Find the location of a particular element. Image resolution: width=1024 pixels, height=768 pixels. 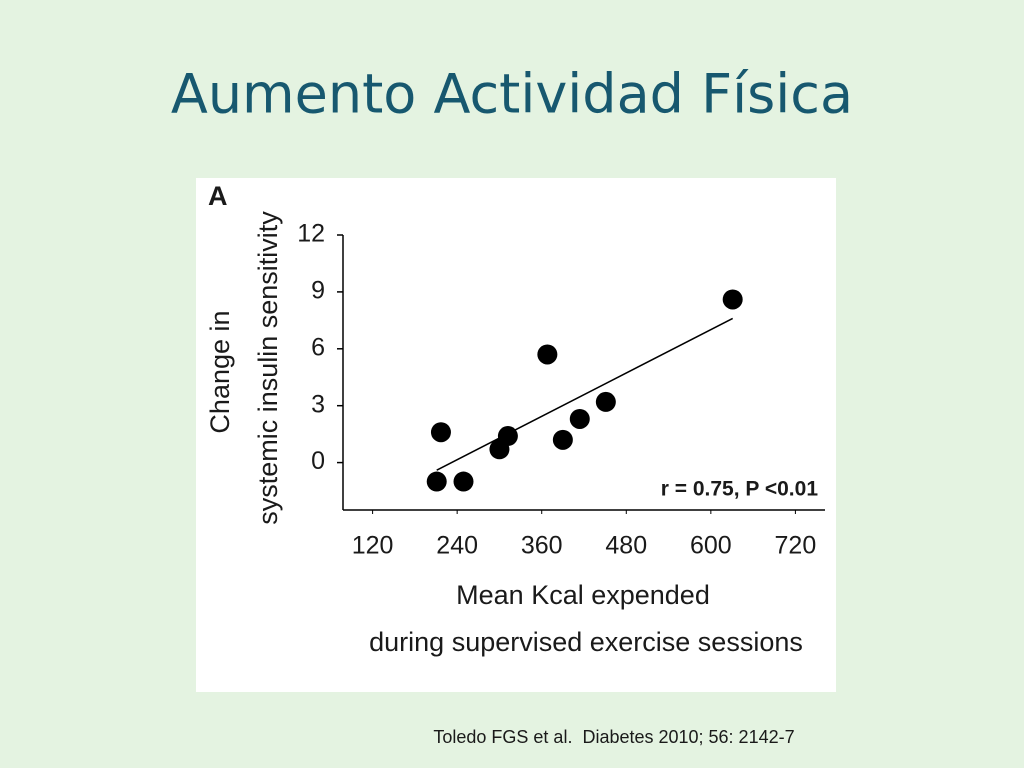

panel-label: A is located at coordinates (218, 196).